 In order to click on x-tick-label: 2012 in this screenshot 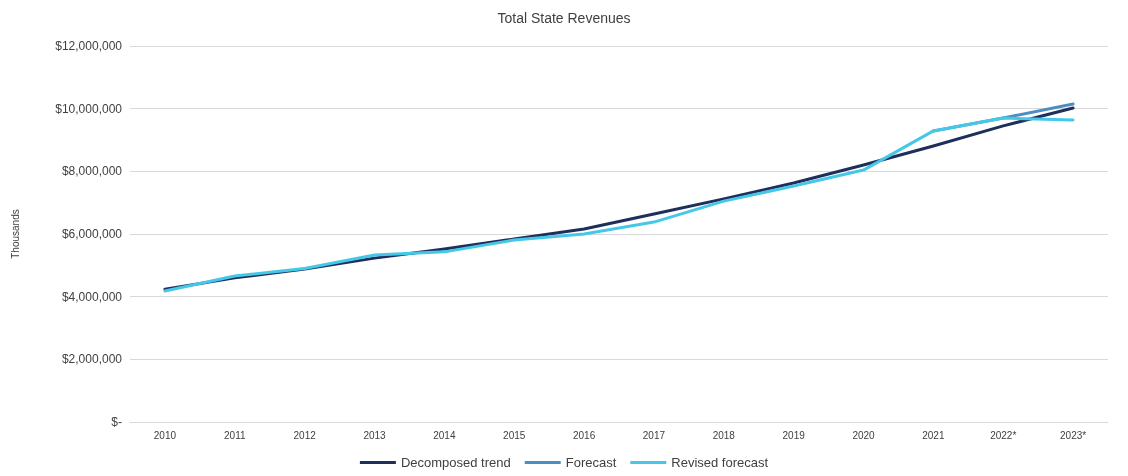, I will do `click(305, 435)`.